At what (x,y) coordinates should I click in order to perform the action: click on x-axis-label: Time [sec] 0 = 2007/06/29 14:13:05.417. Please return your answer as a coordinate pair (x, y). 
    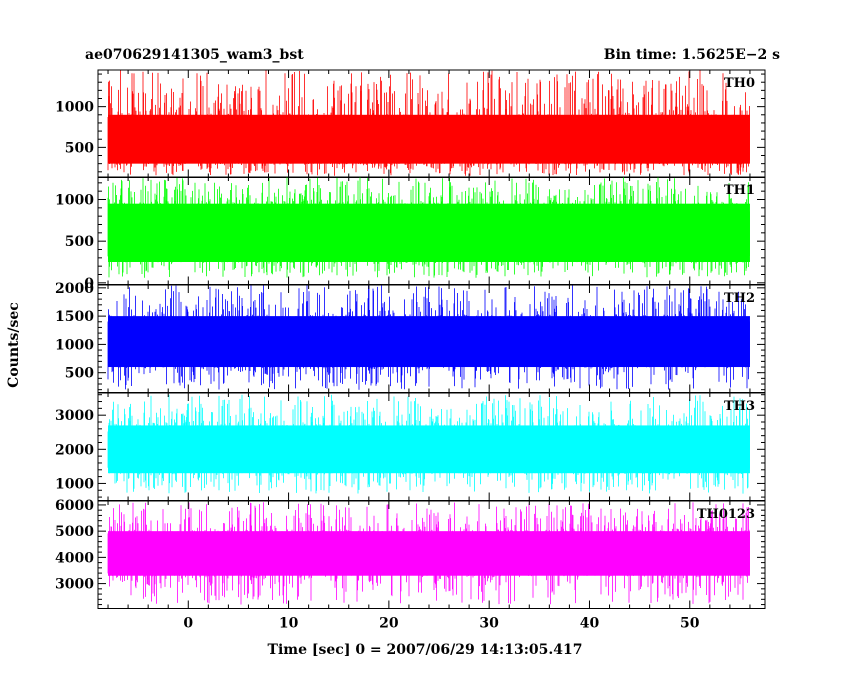
    Looking at the image, I should click on (425, 650).